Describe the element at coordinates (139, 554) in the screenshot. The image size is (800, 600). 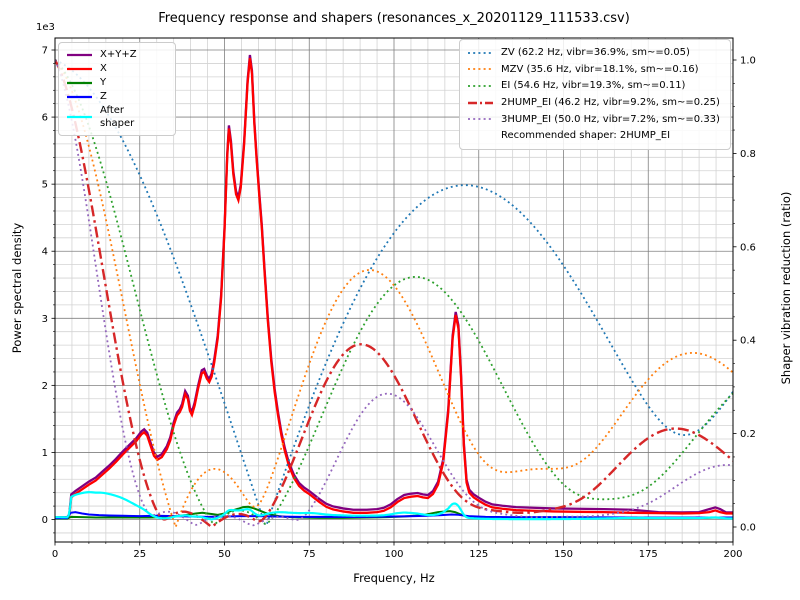
I see `svg-text: 25` at that location.